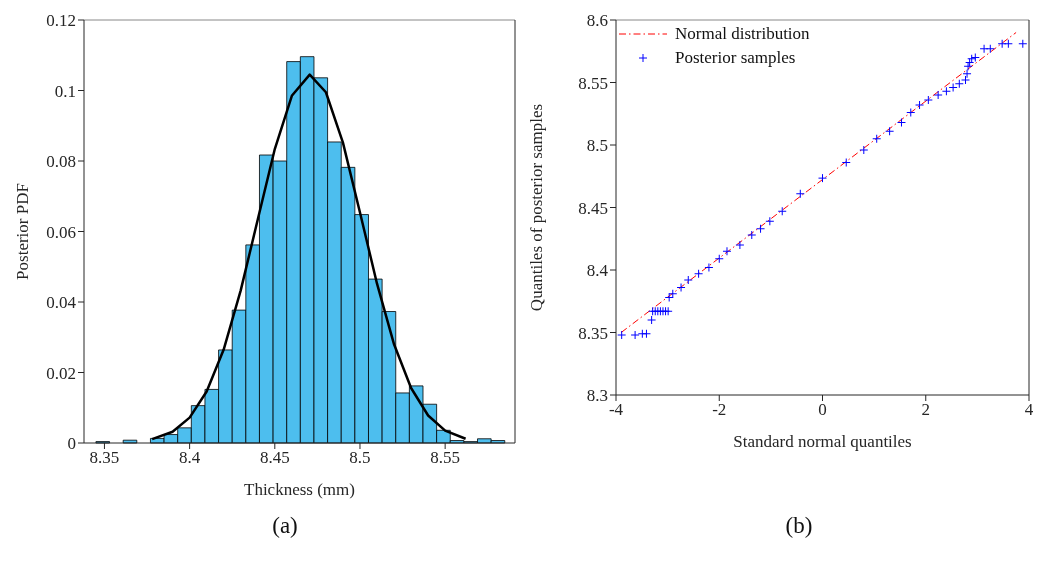  What do you see at coordinates (593, 333) in the screenshot?
I see `y-tick-label: 8.35` at bounding box center [593, 333].